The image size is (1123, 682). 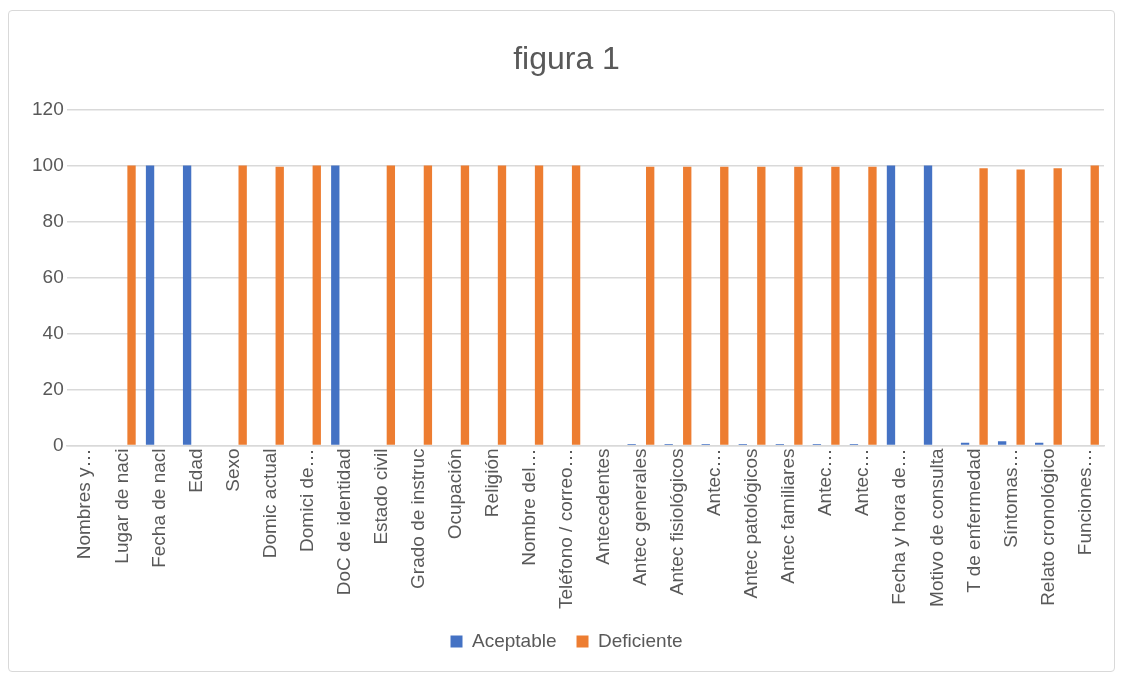 What do you see at coordinates (514, 640) in the screenshot?
I see `legend-label: Aceptable` at bounding box center [514, 640].